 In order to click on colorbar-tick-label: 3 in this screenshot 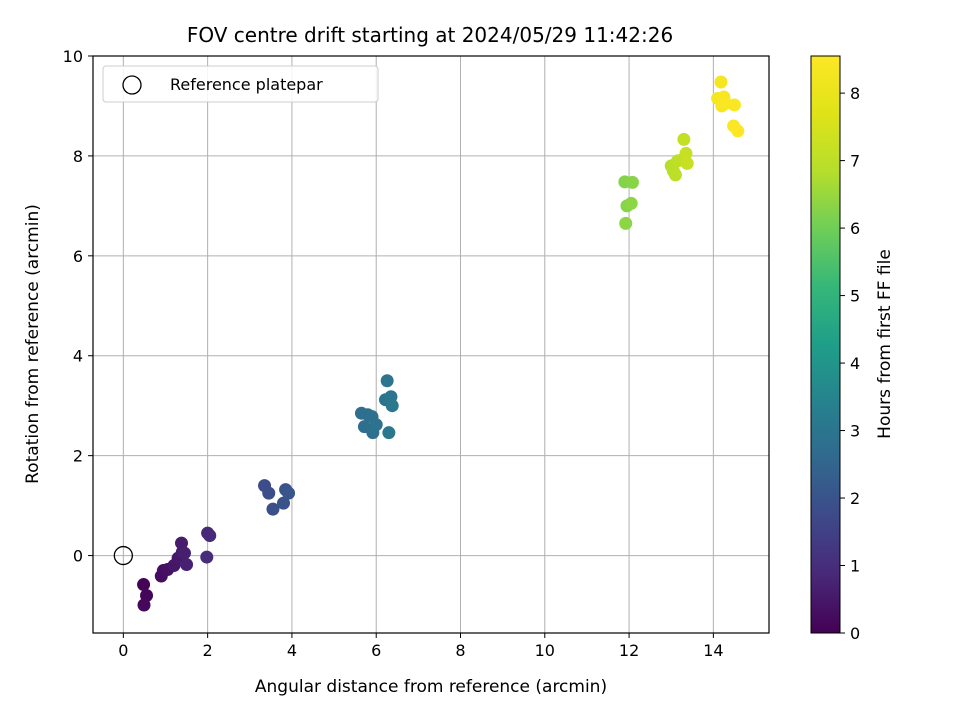, I will do `click(855, 431)`.